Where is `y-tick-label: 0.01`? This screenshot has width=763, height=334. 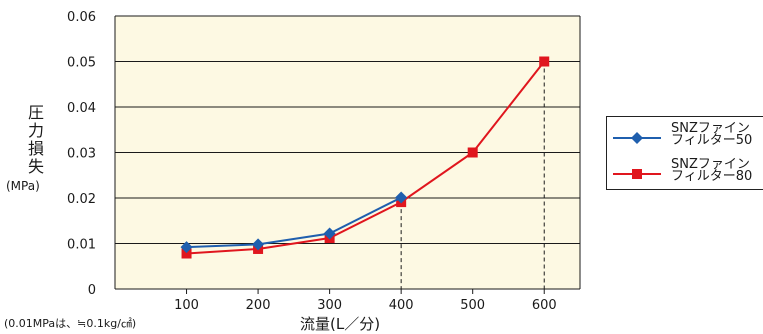
y-tick-label: 0.01 is located at coordinates (81, 245).